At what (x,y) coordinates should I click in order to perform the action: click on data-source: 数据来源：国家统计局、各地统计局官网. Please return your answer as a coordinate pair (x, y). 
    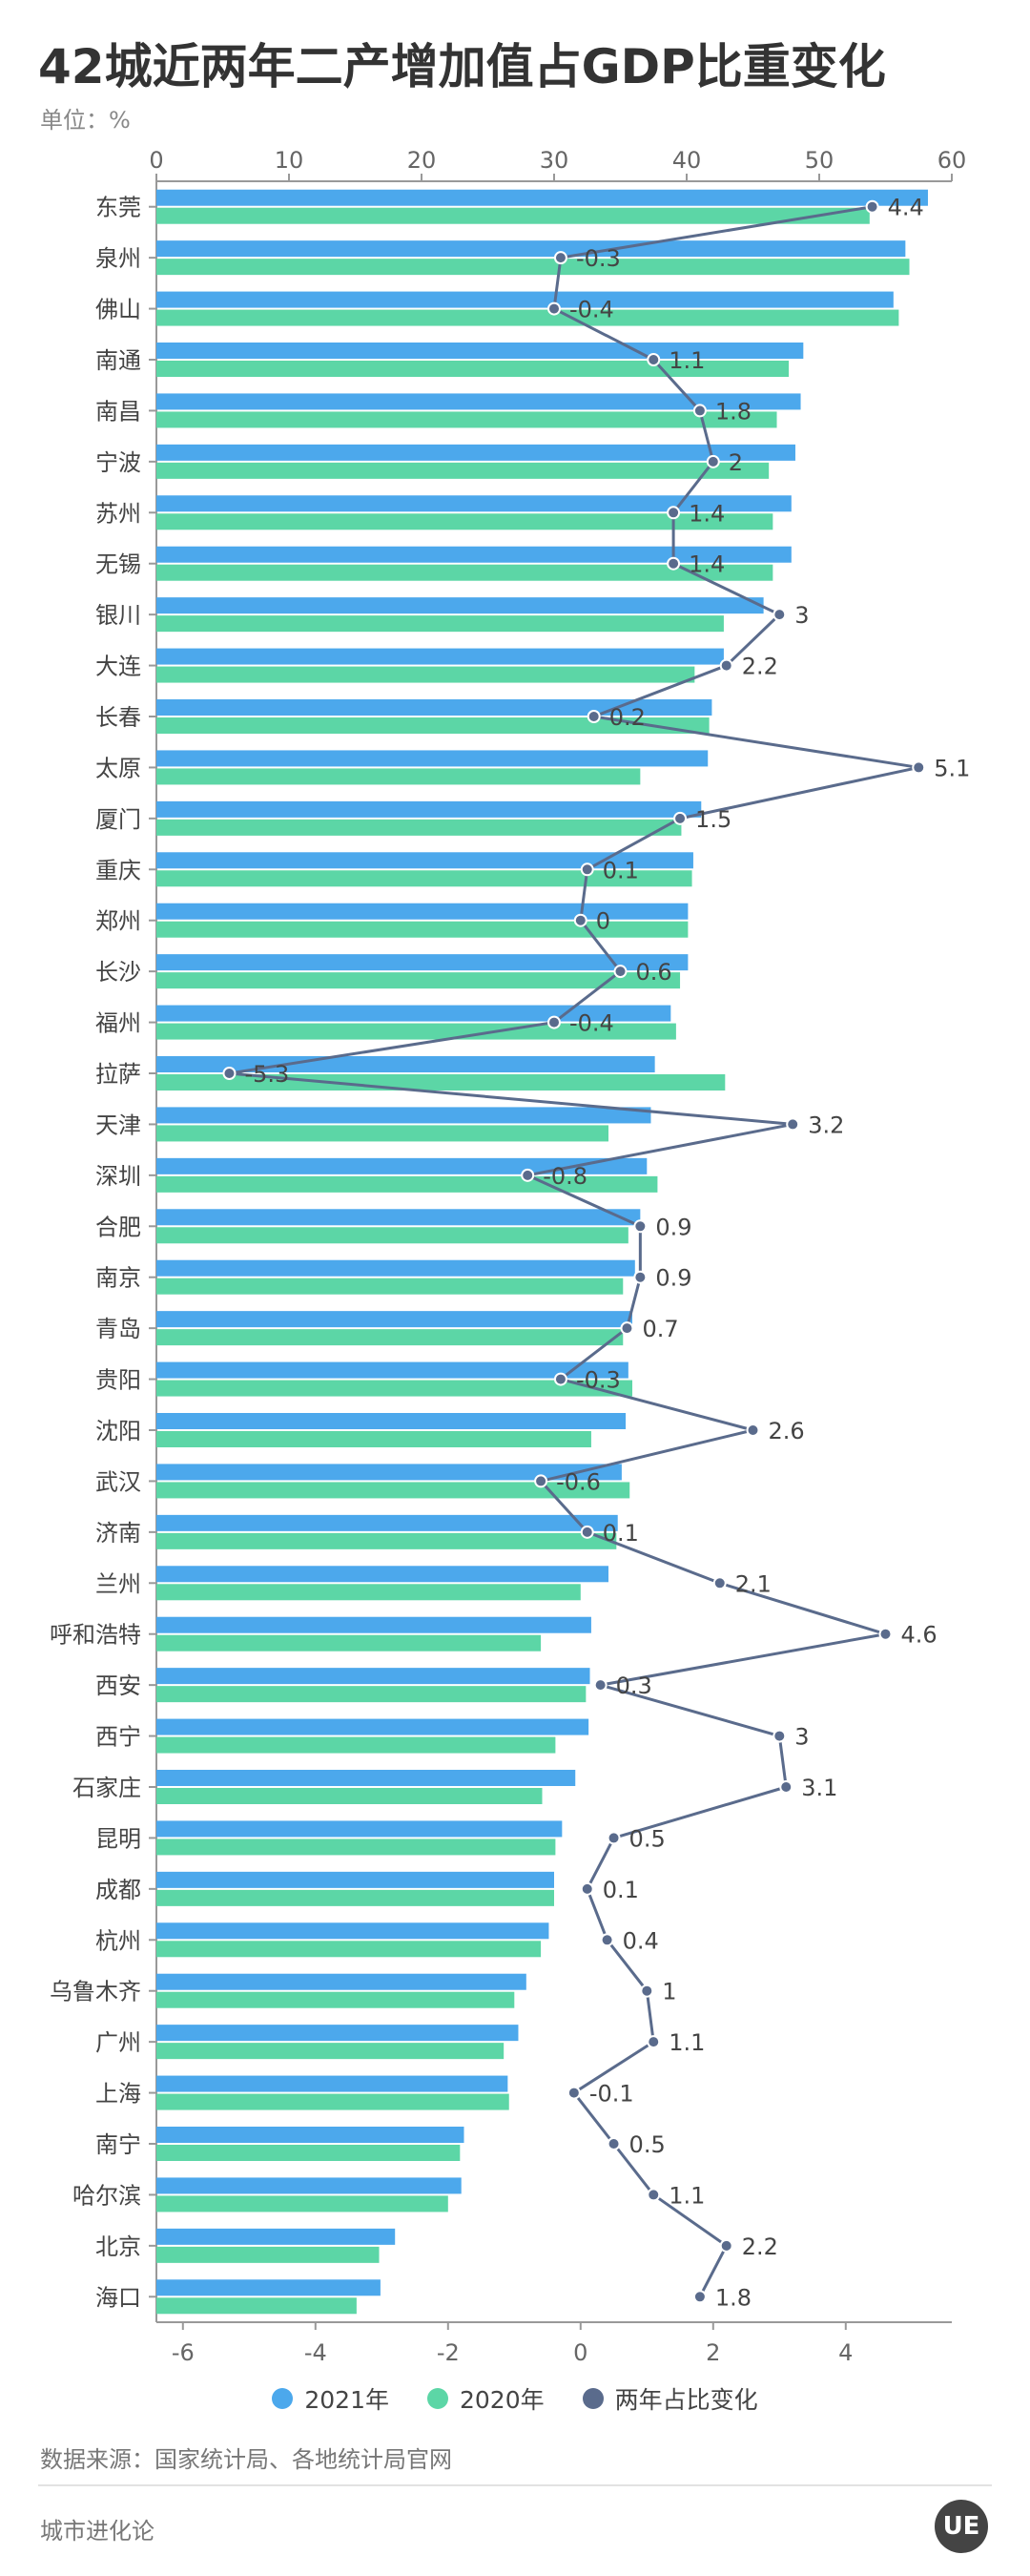
    Looking at the image, I should click on (246, 2459).